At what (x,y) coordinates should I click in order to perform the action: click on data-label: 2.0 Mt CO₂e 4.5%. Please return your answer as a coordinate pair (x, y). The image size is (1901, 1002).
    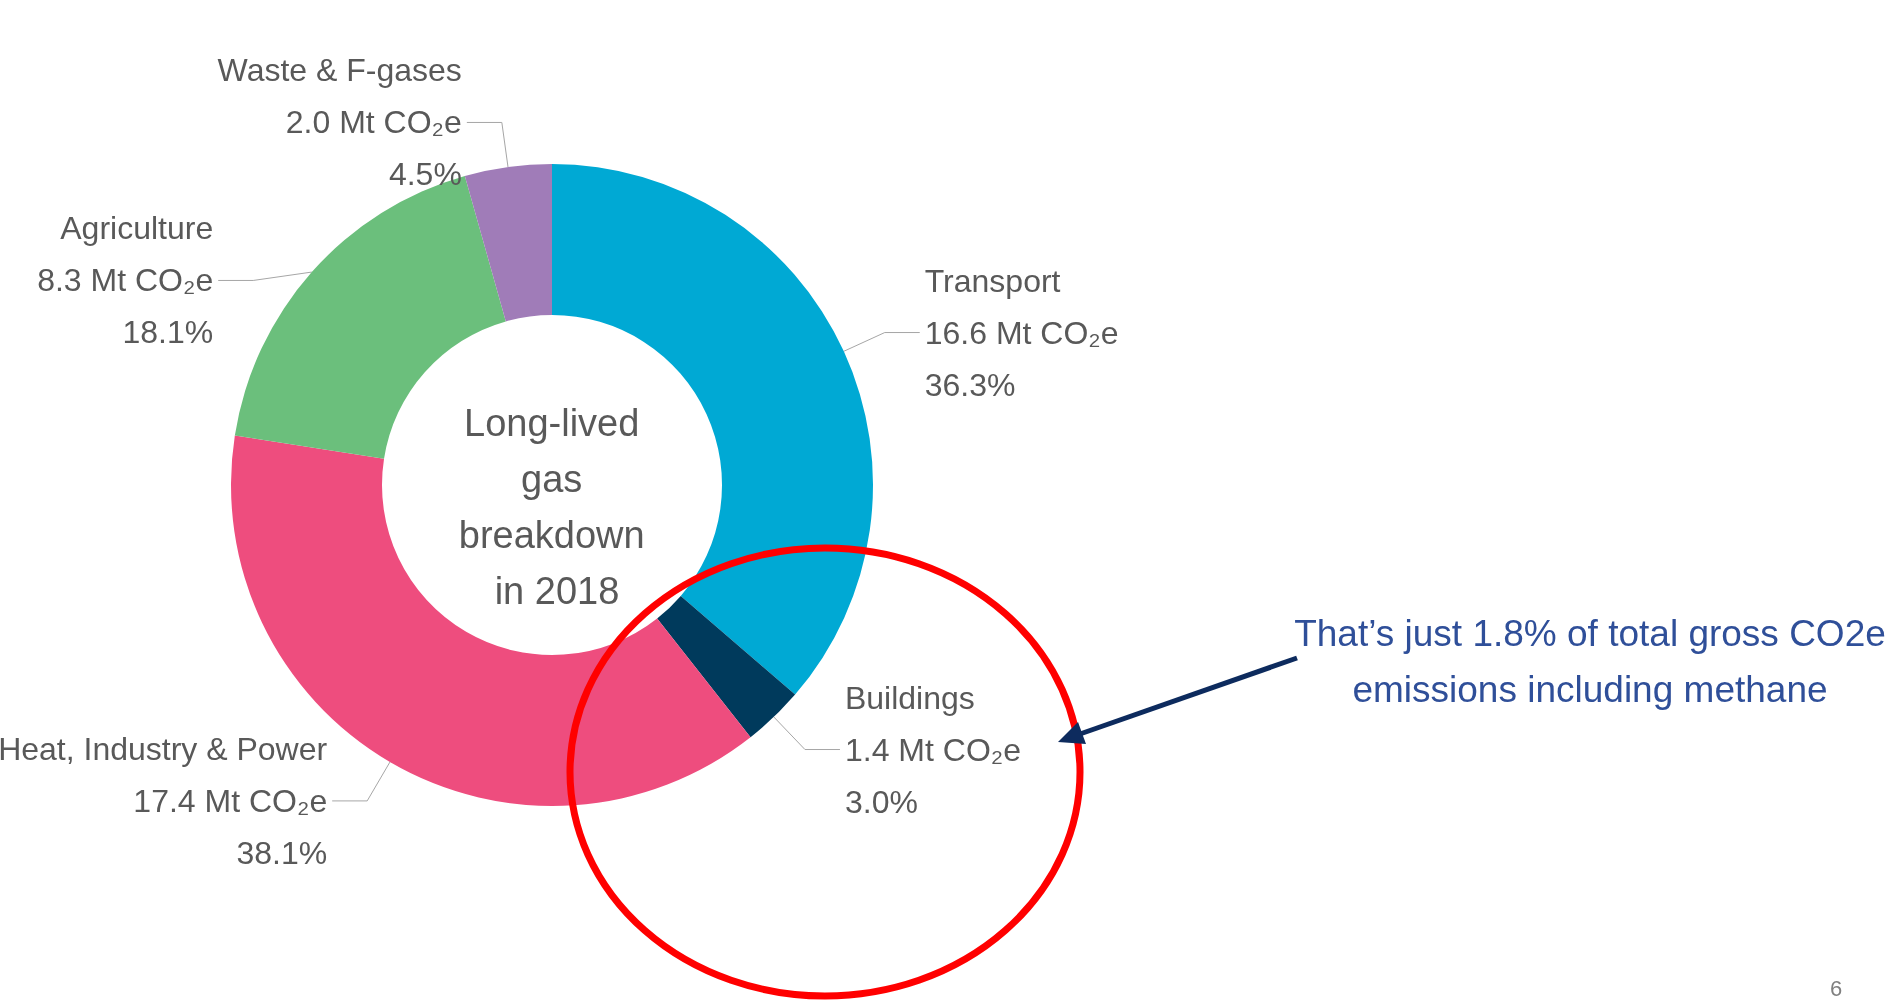
    Looking at the image, I should click on (373, 148).